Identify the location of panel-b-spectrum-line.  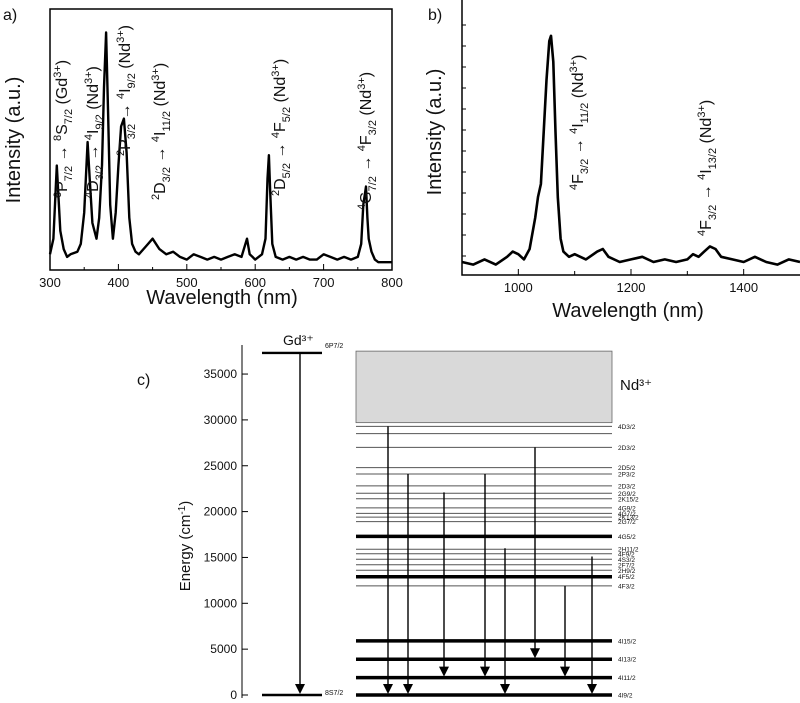
(630, 150).